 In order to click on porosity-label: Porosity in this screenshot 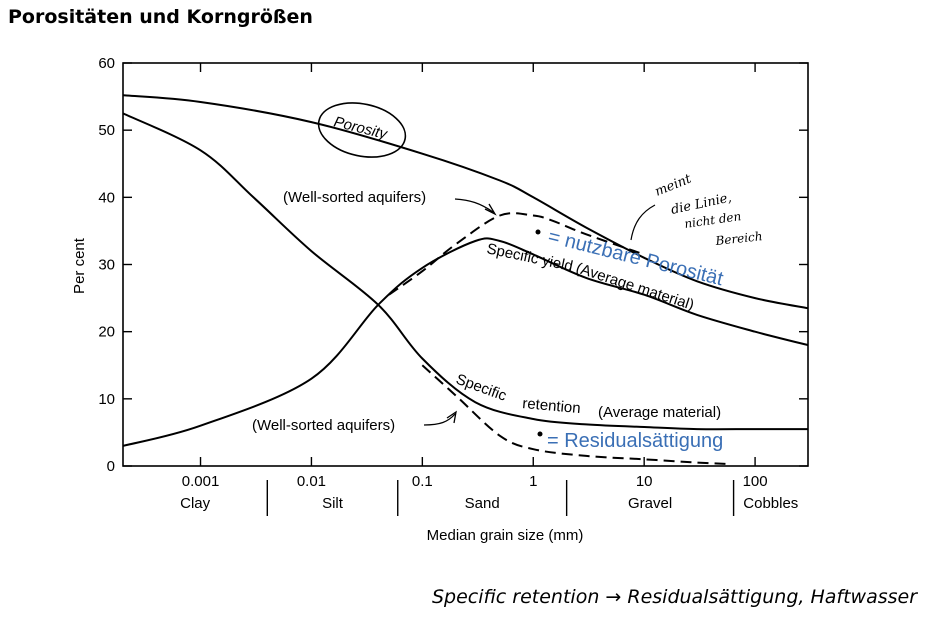, I will do `click(361, 128)`.